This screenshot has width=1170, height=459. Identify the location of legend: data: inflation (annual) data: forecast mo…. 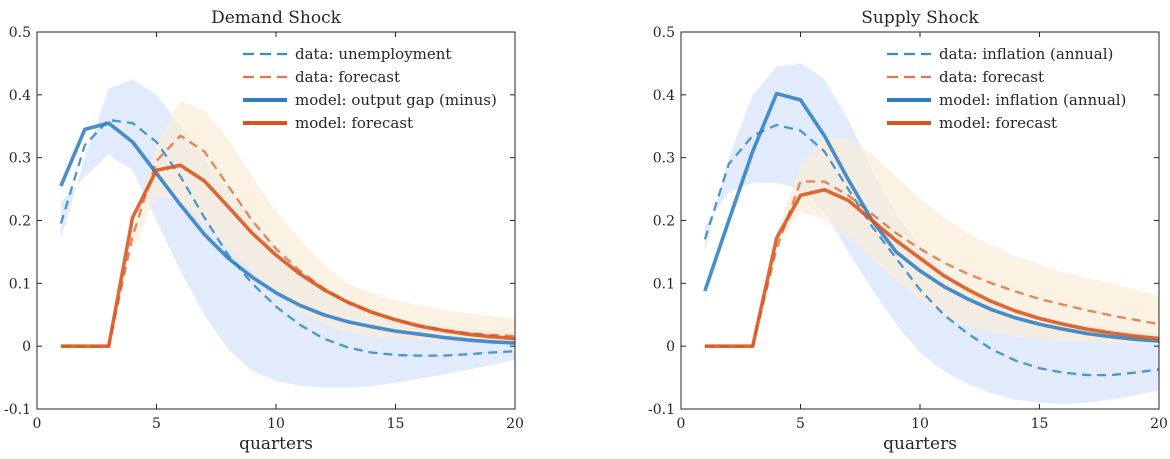
(1006, 88).